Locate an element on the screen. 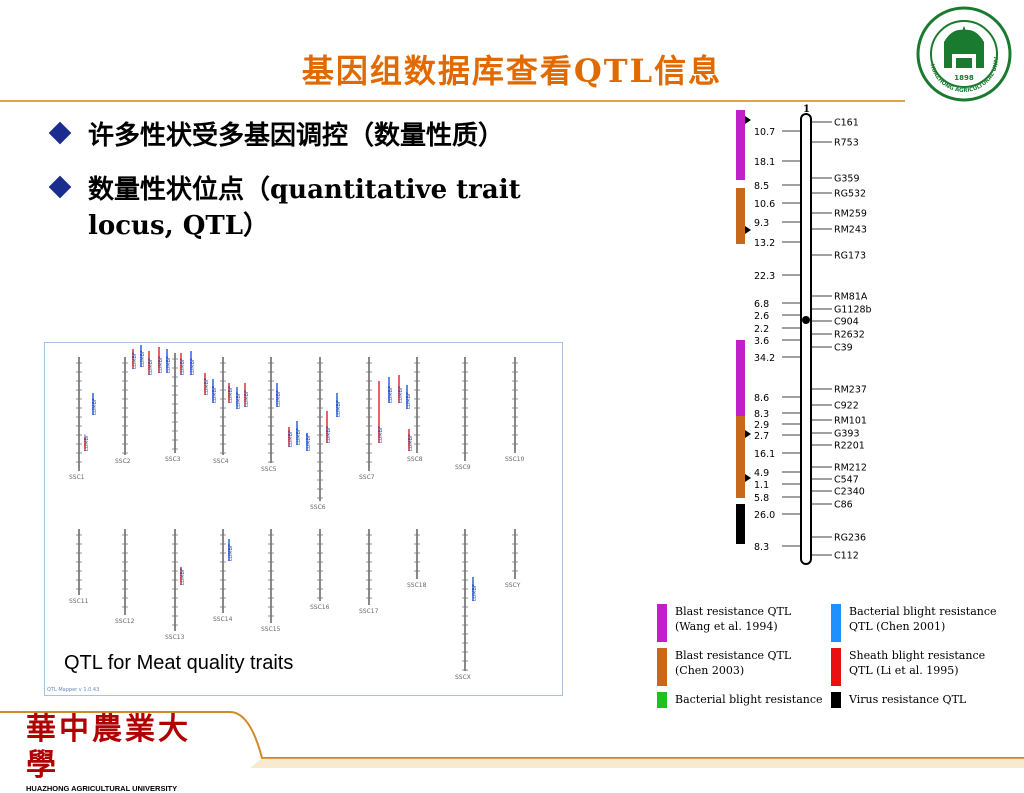 Image resolution: width=1024 pixels, height=793 pixels. genetic-distance: 6.8 is located at coordinates (761, 304).